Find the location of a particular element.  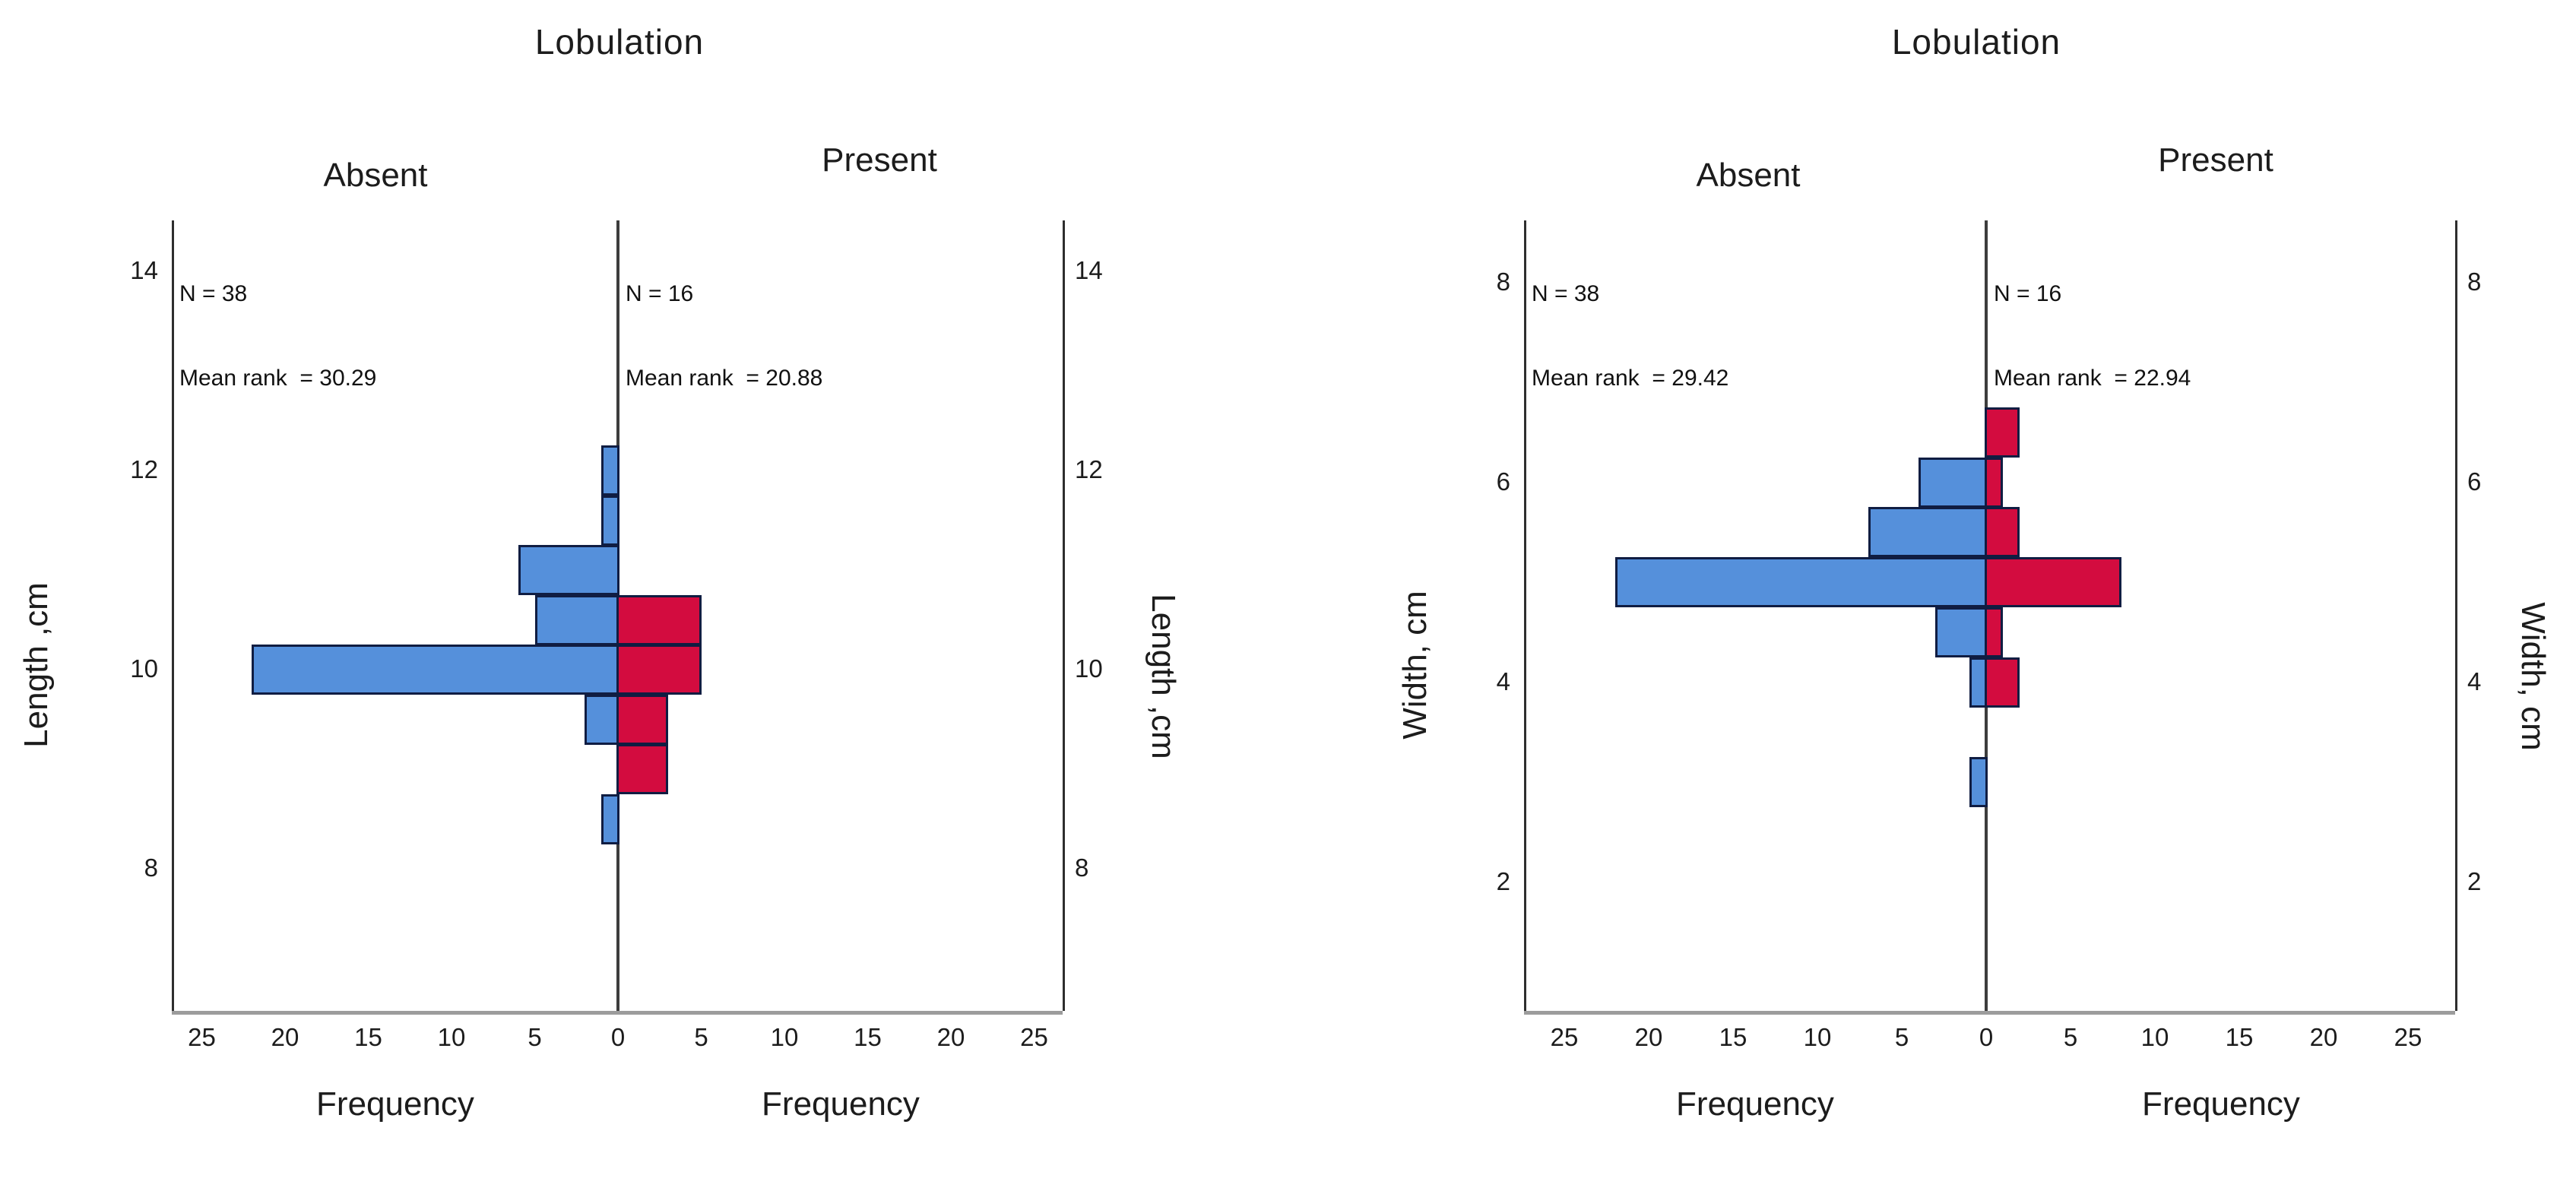

annotation-absent: N = 38 Mean rank = 29.42 is located at coordinates (1630, 335).